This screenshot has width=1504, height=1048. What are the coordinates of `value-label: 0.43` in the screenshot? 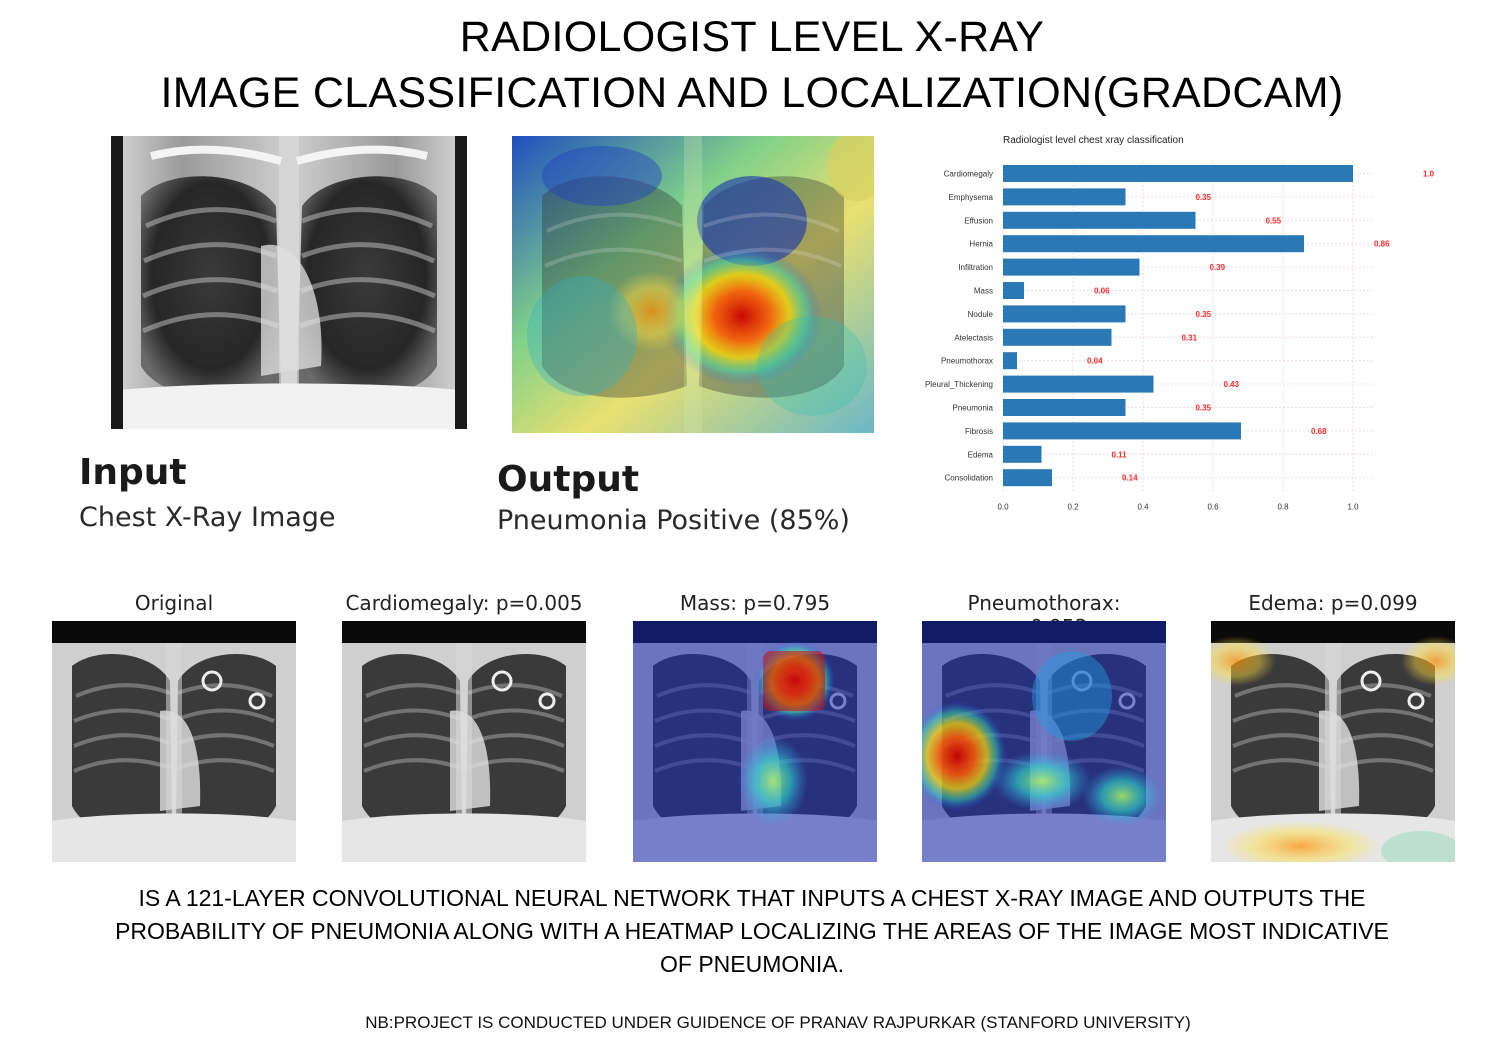 It's located at (1232, 384).